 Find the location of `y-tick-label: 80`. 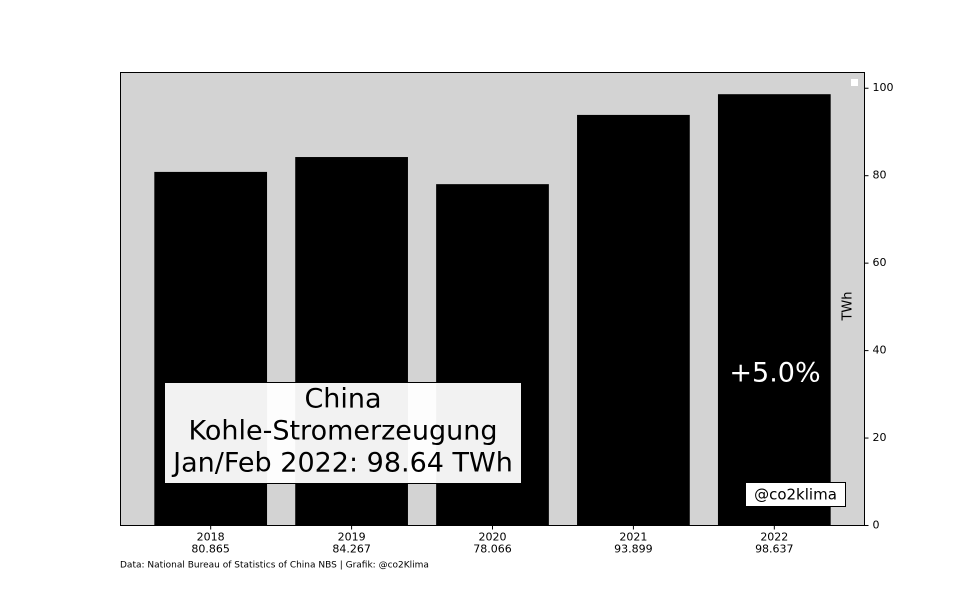

y-tick-label: 80 is located at coordinates (880, 175).